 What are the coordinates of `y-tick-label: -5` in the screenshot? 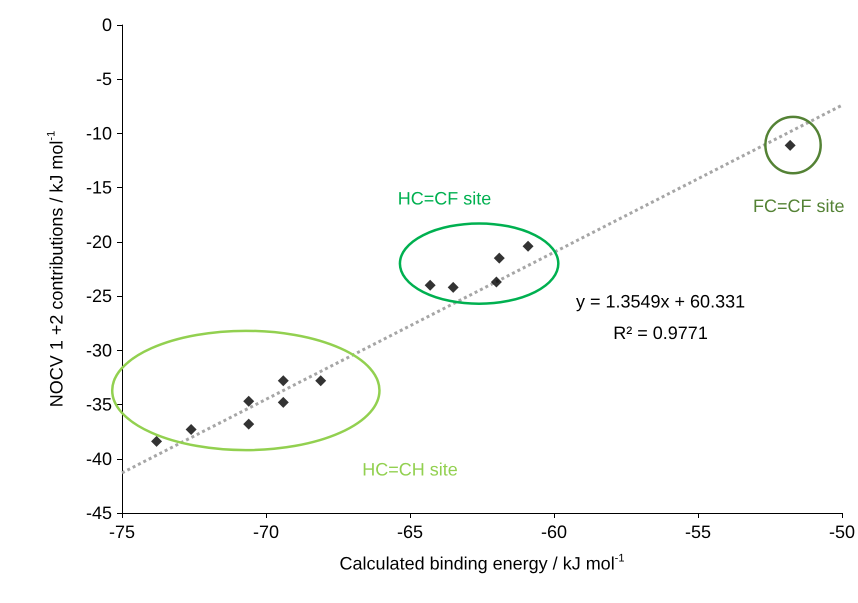 It's located at (104, 79).